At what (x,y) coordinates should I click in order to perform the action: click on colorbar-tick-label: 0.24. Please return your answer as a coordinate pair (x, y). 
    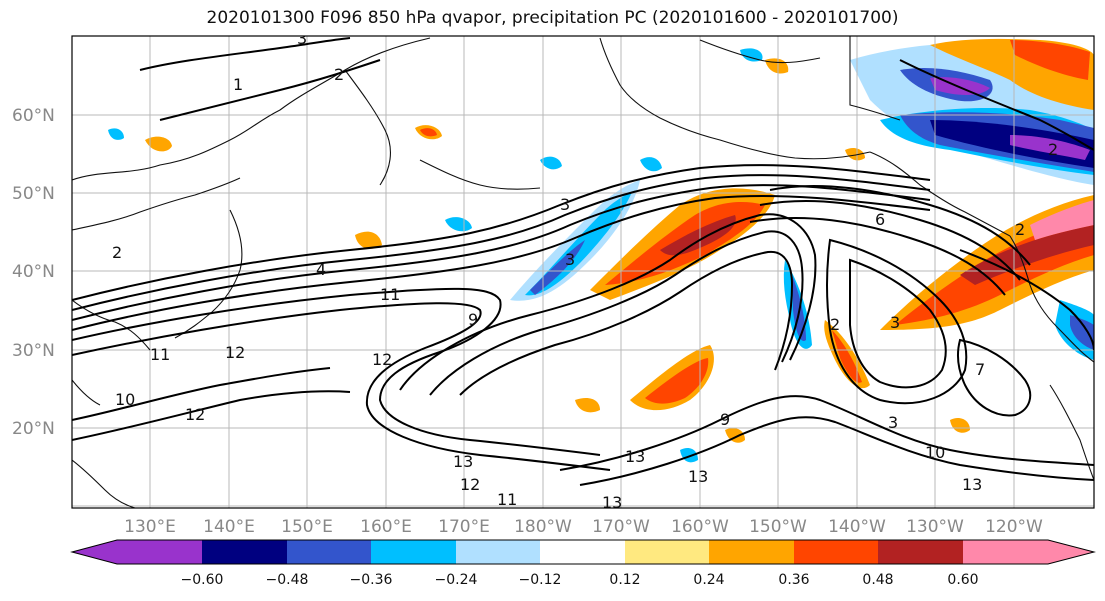
    Looking at the image, I should click on (708, 580).